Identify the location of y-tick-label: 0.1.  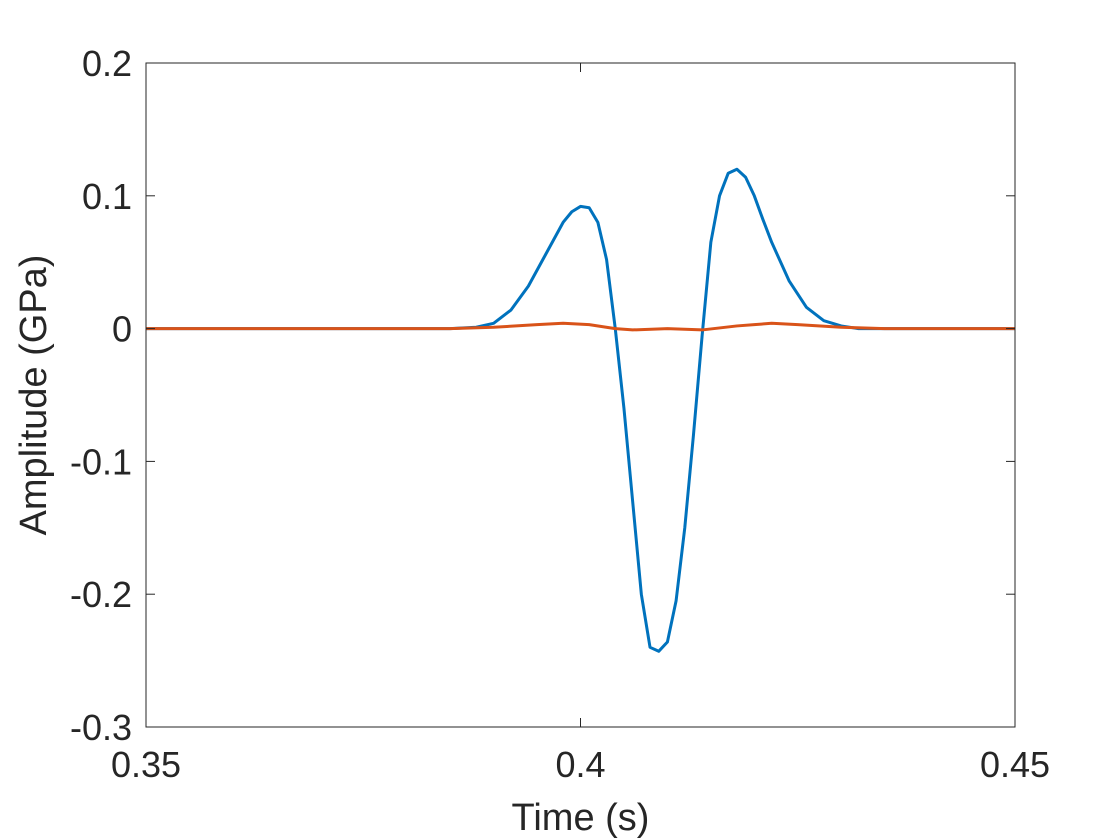
(107, 196).